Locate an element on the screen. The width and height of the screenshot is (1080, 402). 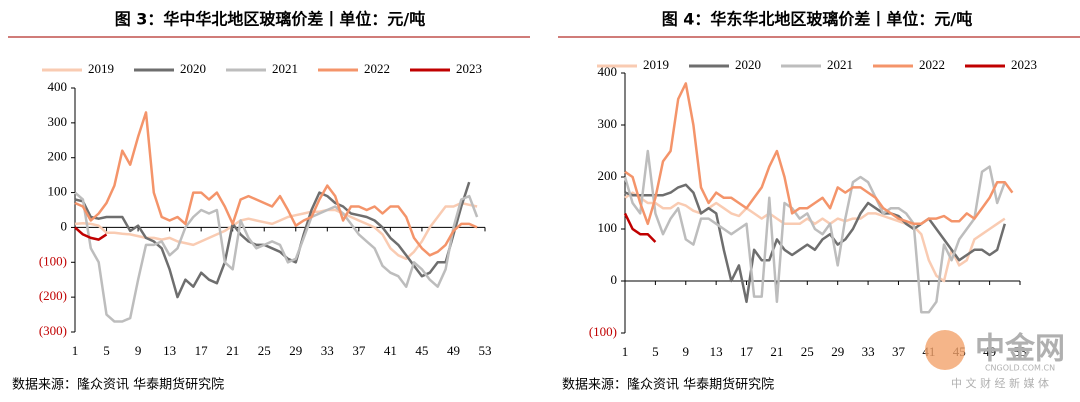
x-tick-label: 45 is located at coordinates (421, 350).